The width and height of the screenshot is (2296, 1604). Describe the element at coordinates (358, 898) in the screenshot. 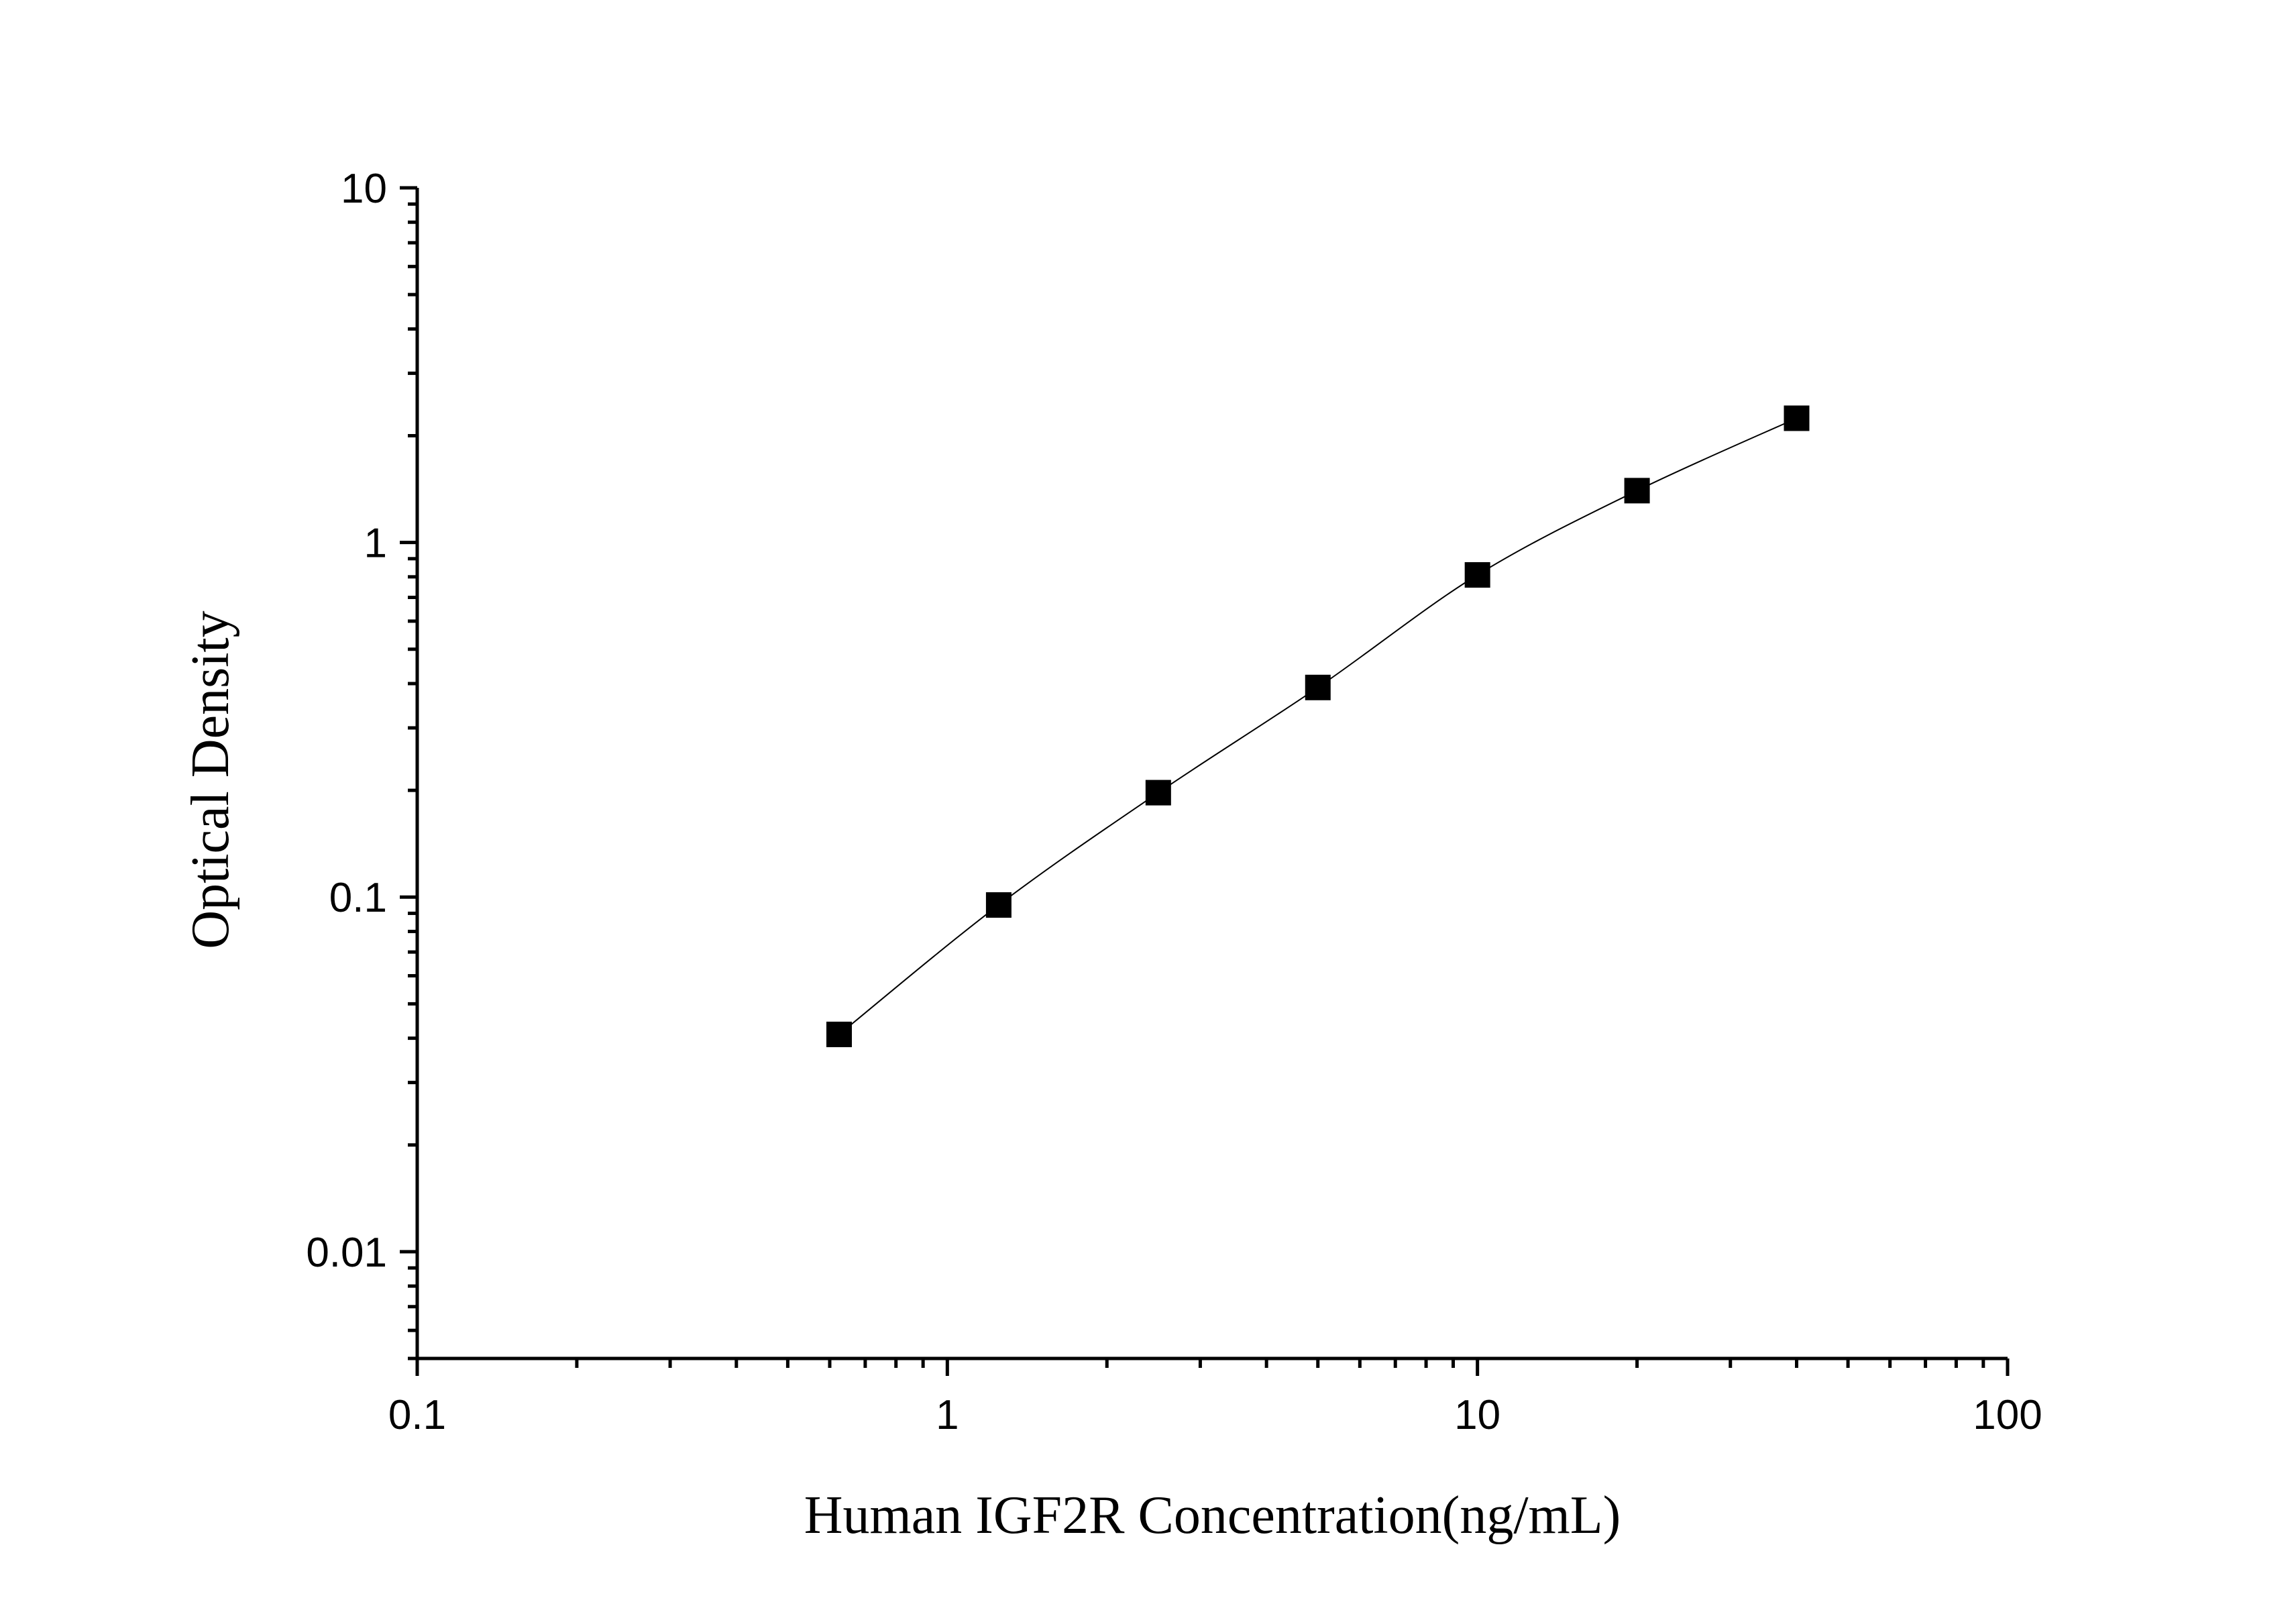

I see `y-tick-label: 0.1` at that location.